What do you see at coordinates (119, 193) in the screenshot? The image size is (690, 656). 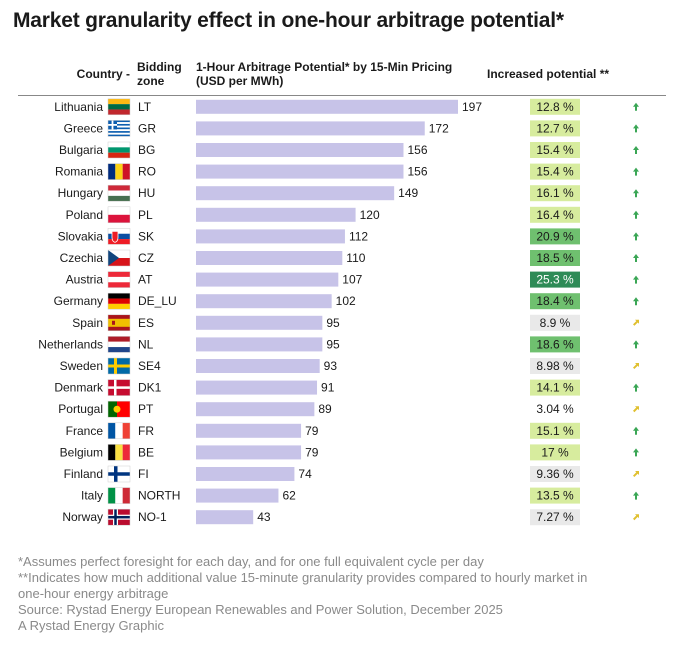 I see `hungary-flag-icon` at bounding box center [119, 193].